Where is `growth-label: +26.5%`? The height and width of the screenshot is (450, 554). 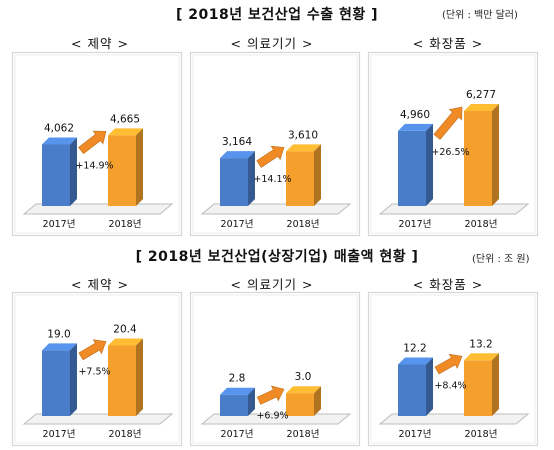 growth-label: +26.5% is located at coordinates (450, 152).